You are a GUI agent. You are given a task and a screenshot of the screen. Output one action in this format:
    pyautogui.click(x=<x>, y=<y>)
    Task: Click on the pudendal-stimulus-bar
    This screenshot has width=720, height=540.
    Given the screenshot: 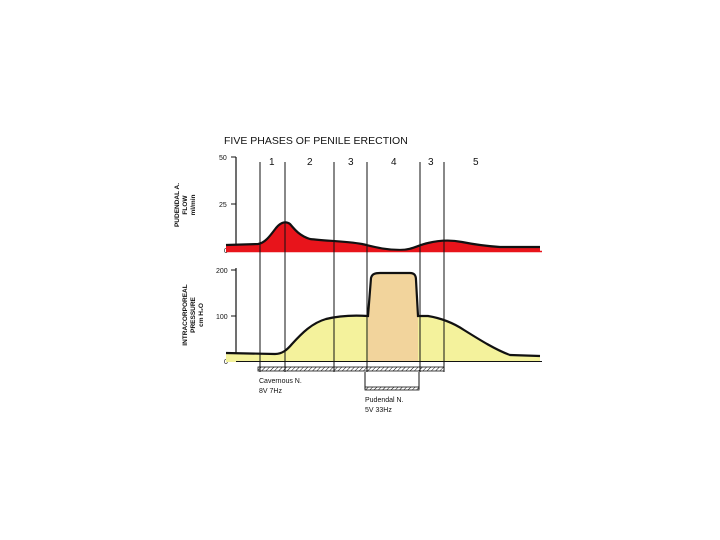 What is the action you would take?
    pyautogui.click(x=392, y=388)
    